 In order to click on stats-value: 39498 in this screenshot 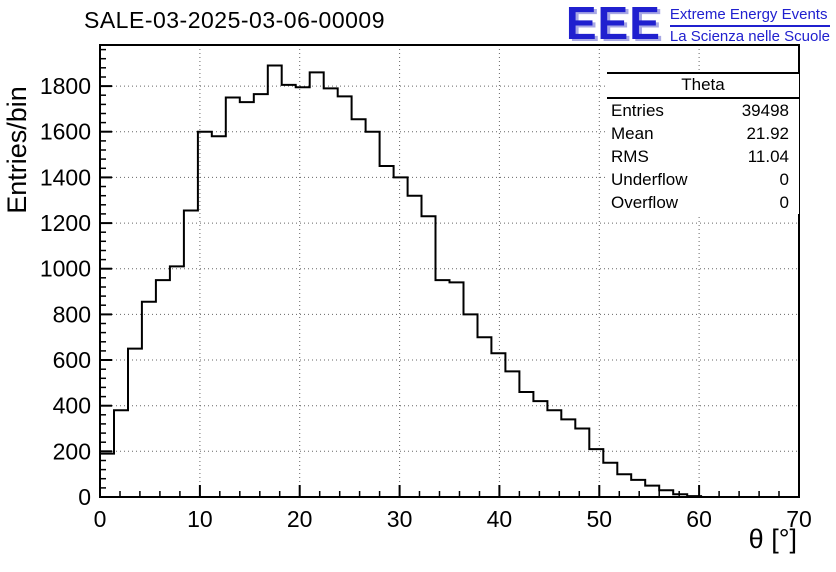, I will do `click(765, 110)`.